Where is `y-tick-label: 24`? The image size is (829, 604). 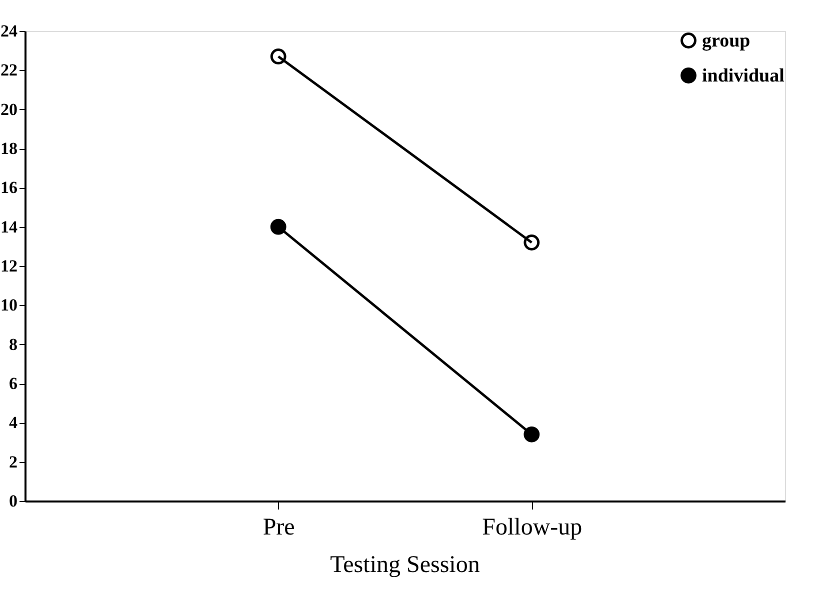
y-tick-label: 24 is located at coordinates (9, 31).